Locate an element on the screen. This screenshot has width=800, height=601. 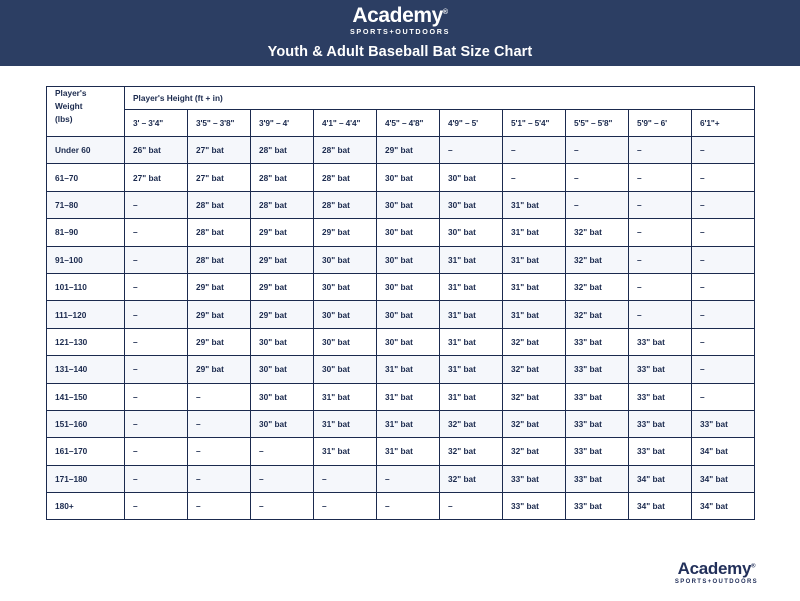
column-header-height-4: 4'5" – 4'8" is located at coordinates (408, 123).